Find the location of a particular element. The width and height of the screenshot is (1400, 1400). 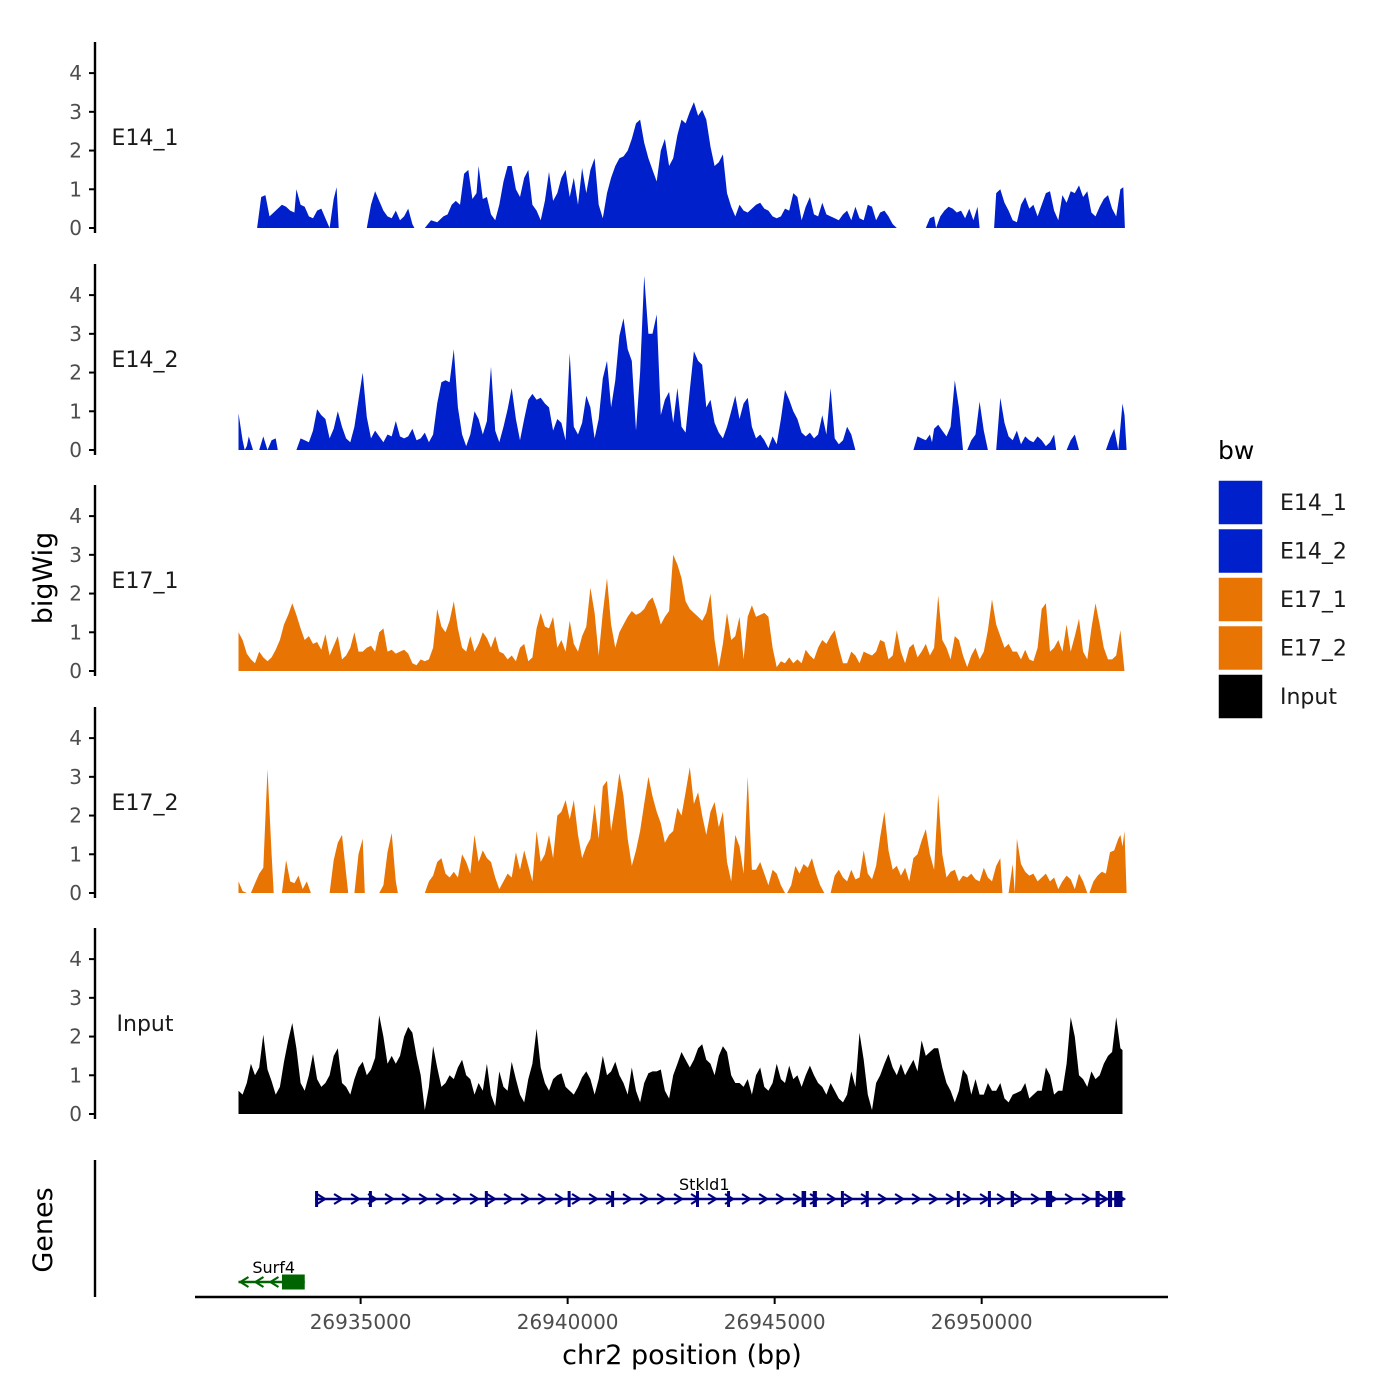

legend-label: E17_1 is located at coordinates (1313, 600).